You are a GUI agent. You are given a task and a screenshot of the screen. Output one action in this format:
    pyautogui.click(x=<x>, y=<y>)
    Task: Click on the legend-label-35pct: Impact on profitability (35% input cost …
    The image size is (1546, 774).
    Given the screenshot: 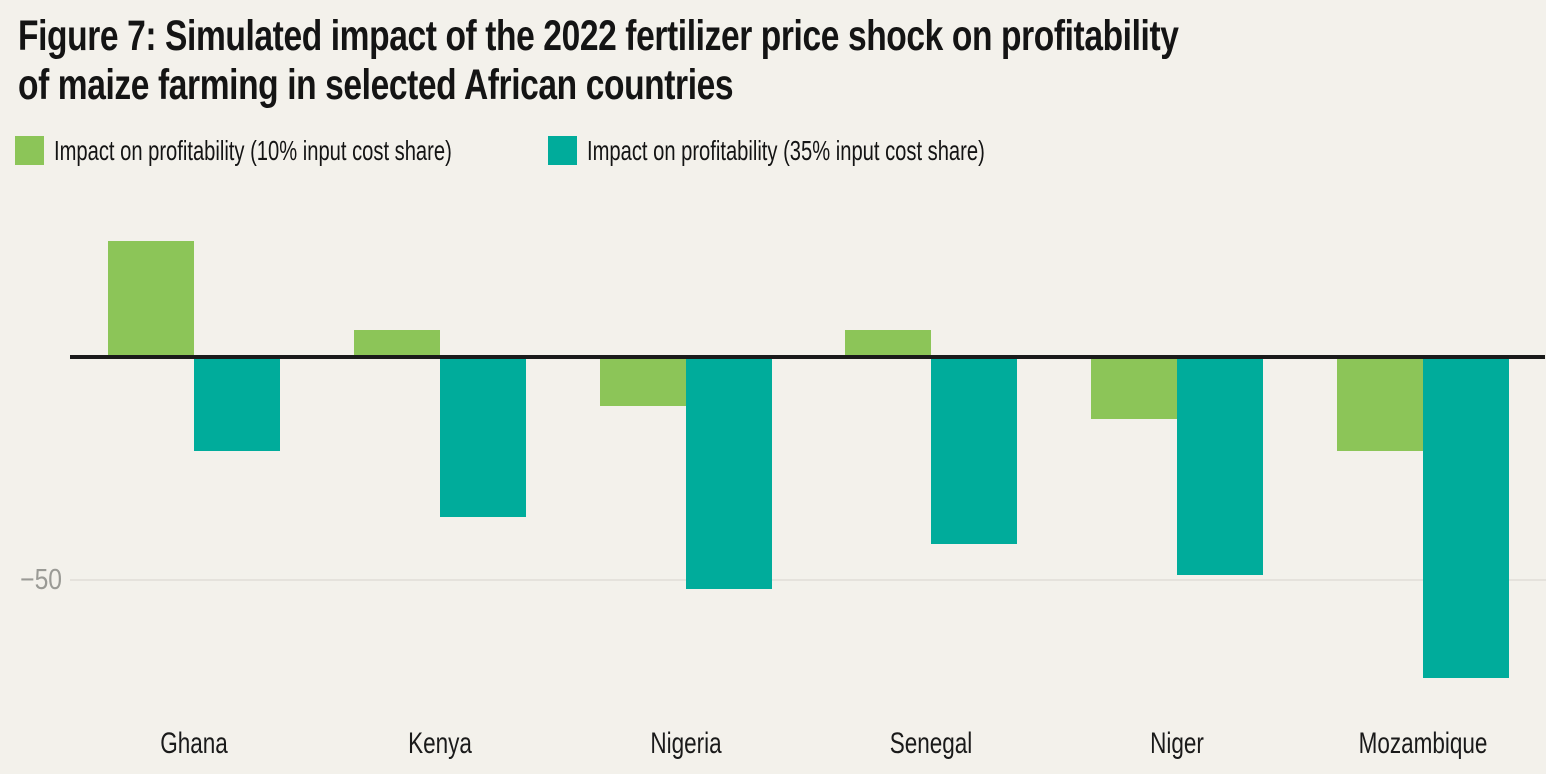 What is the action you would take?
    pyautogui.click(x=786, y=150)
    